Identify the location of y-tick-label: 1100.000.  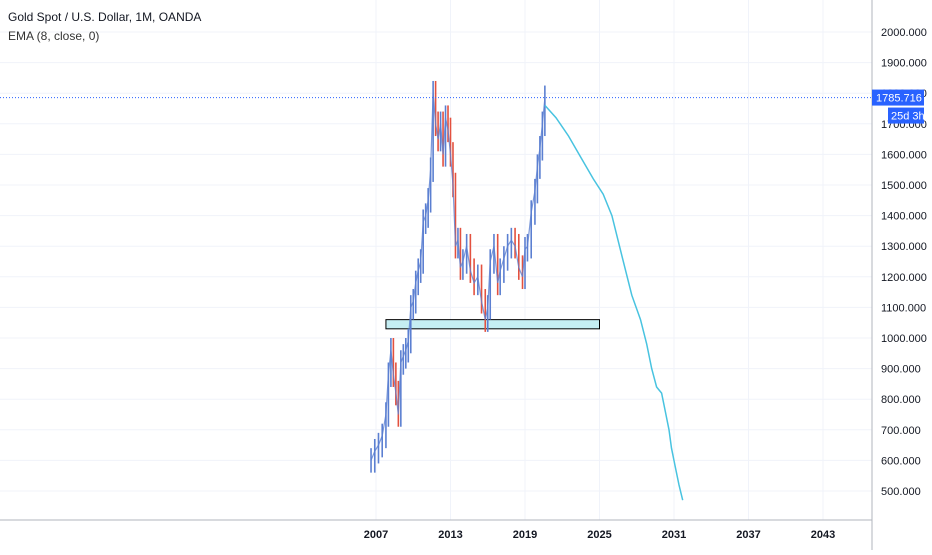
(903, 308).